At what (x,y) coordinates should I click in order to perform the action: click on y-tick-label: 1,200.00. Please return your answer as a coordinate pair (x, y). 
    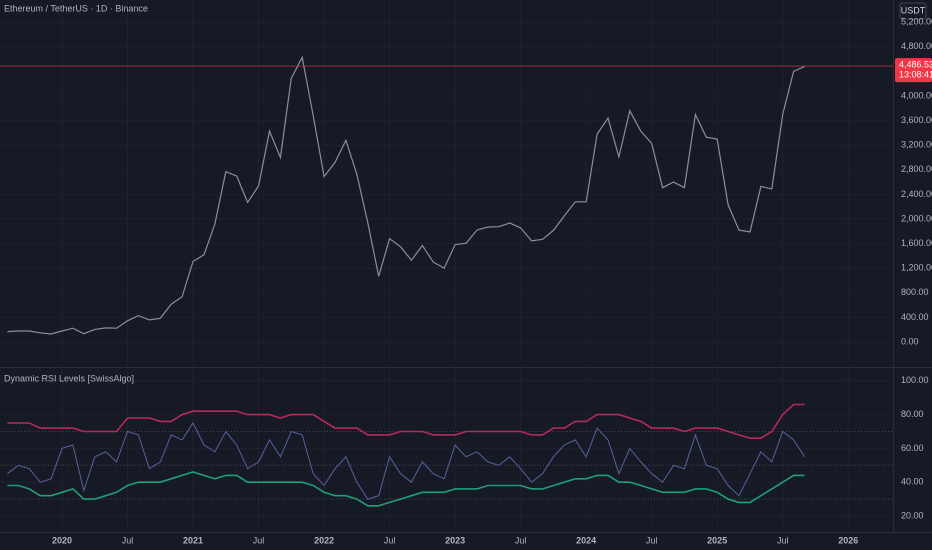
    Looking at the image, I should click on (916, 268).